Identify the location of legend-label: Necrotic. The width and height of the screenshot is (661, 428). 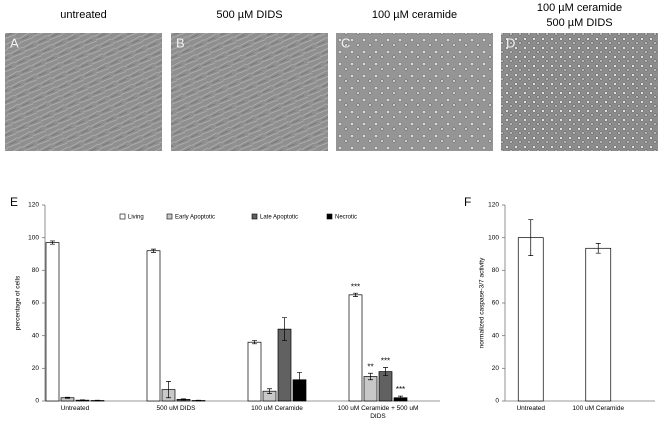
(346, 218).